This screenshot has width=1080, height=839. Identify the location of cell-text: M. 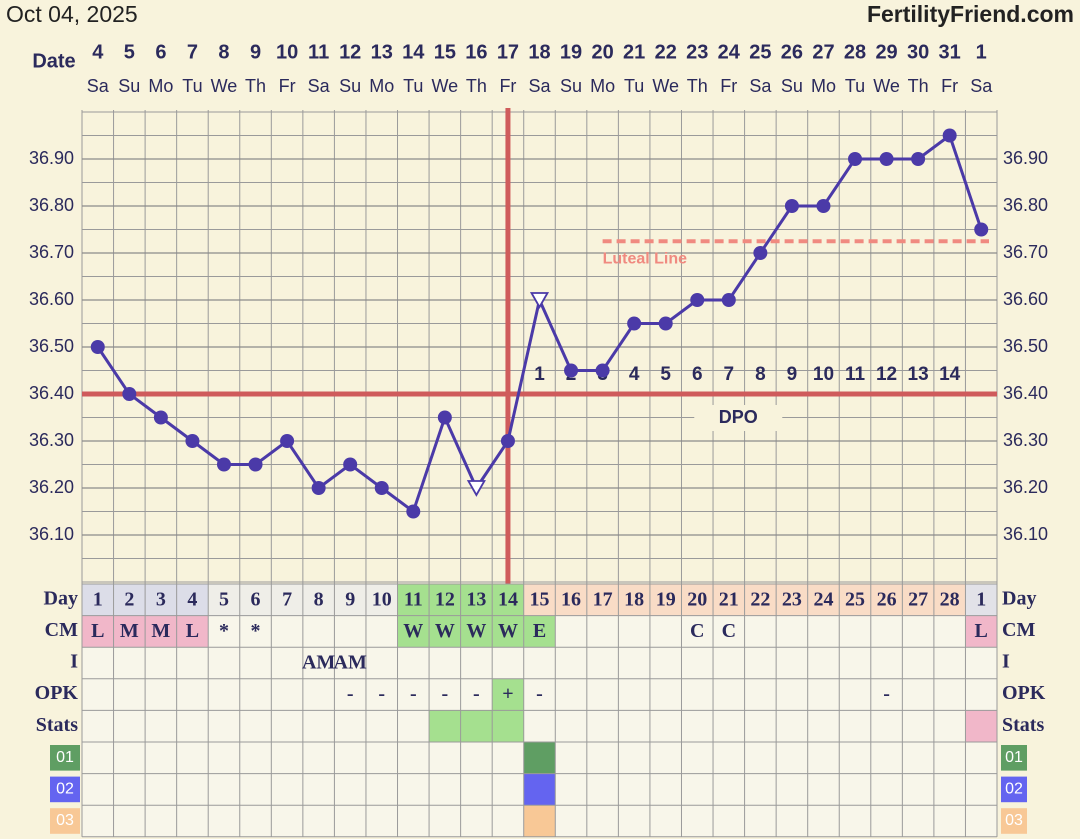
(160, 631).